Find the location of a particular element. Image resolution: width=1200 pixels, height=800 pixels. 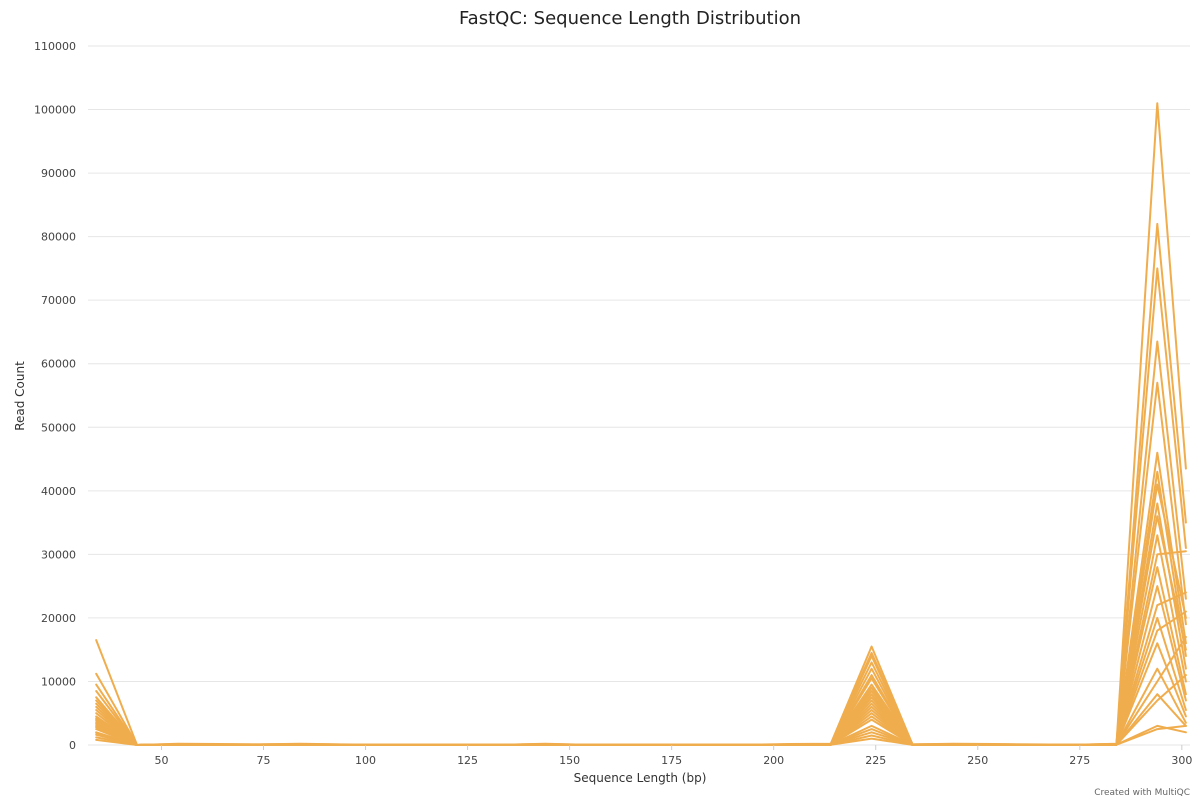

x-tick-label: 225 is located at coordinates (875, 760).